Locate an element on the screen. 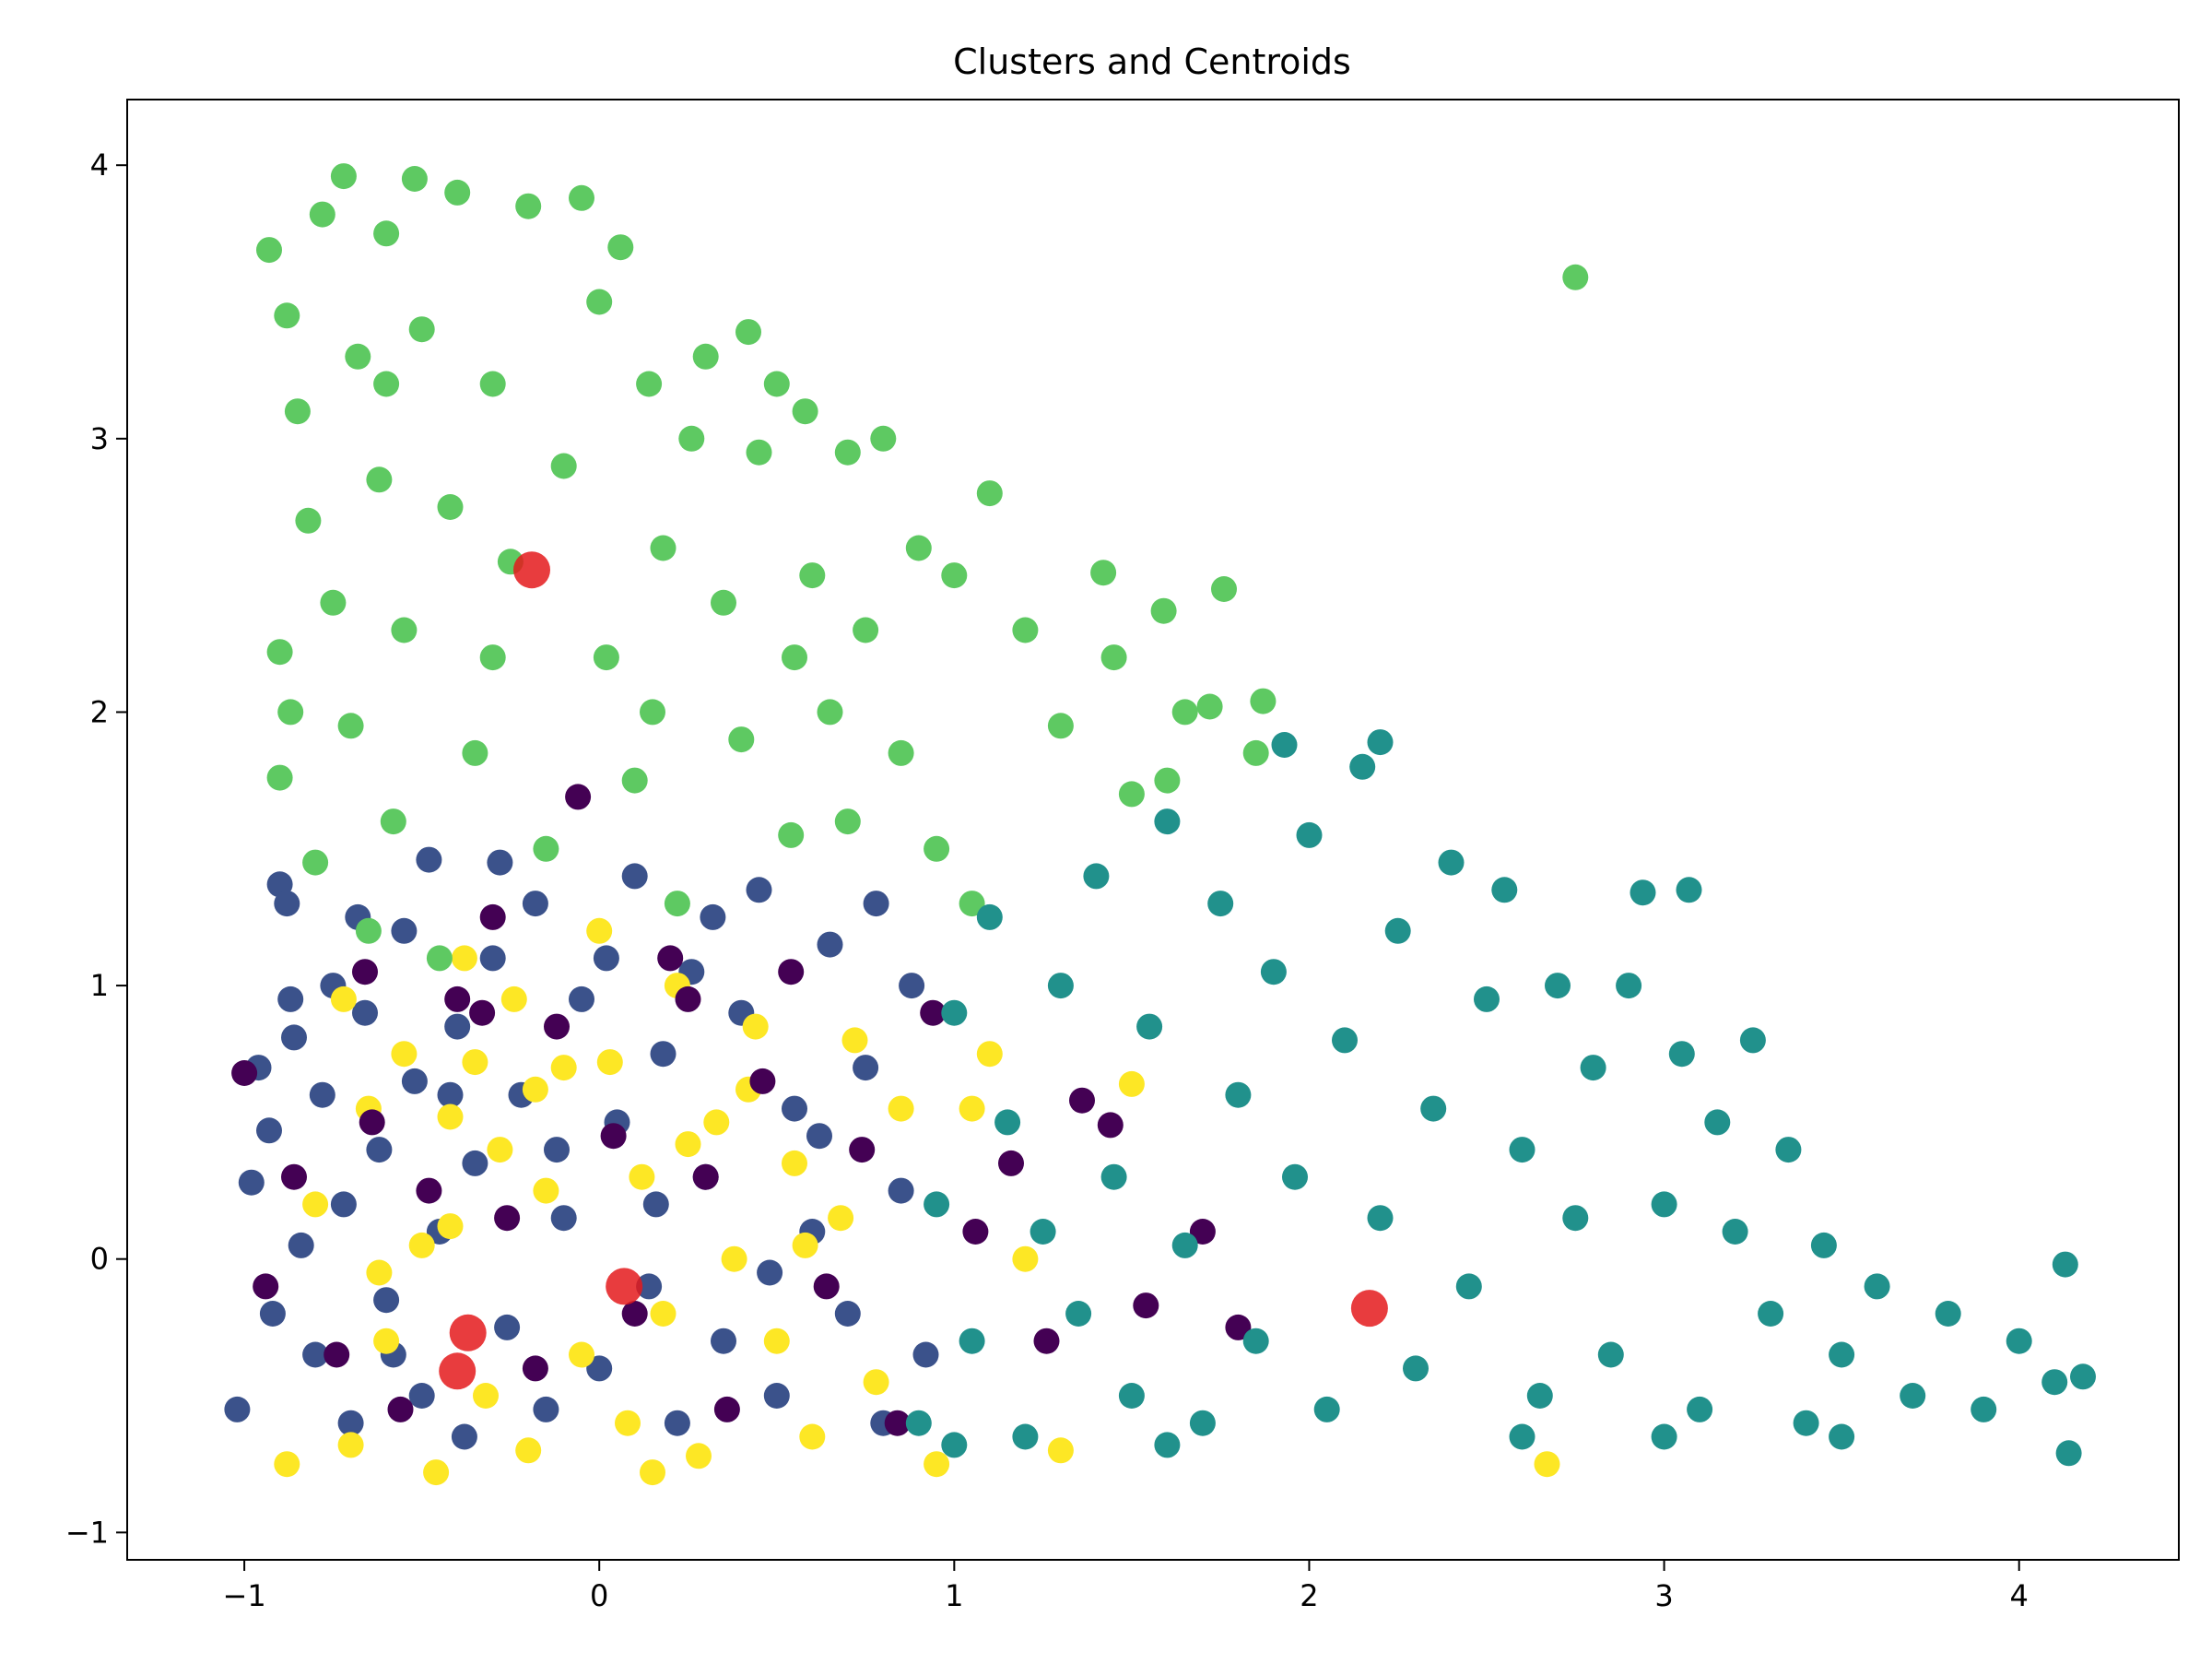 Image resolution: width=2212 pixels, height=1664 pixels. centroid-marker is located at coordinates (624, 1286).